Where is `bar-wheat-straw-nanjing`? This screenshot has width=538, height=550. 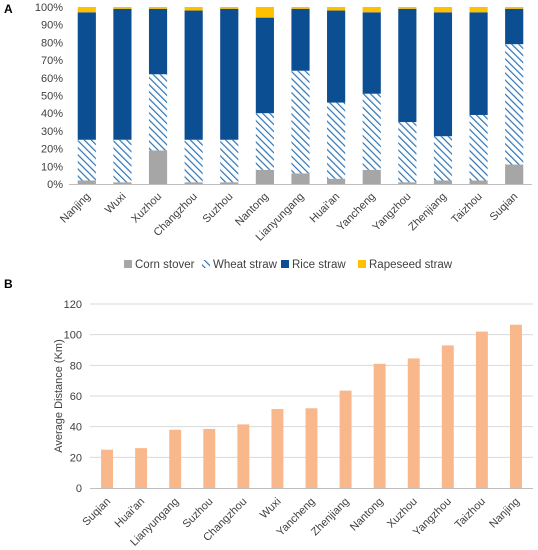
bar-wheat-straw-nanjing is located at coordinates (86, 160).